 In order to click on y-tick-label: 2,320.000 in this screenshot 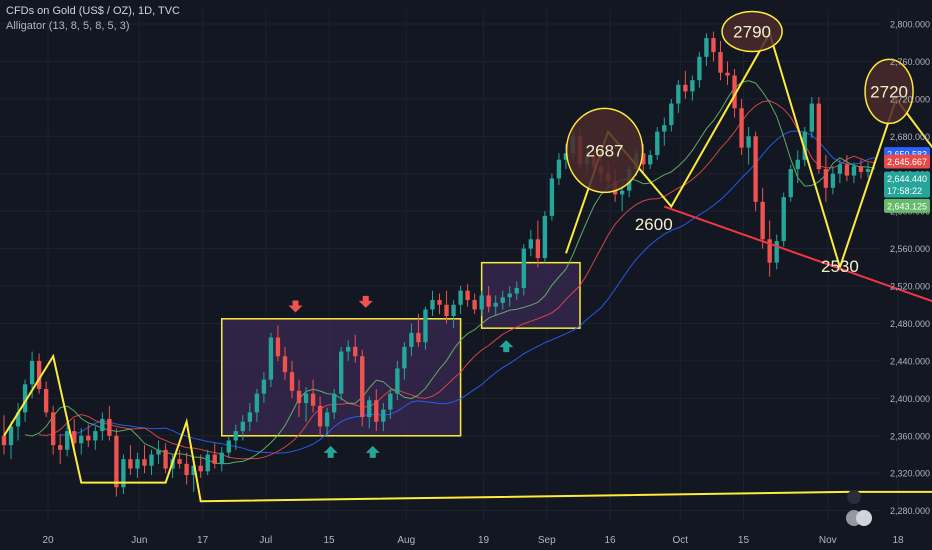, I will do `click(910, 474)`.